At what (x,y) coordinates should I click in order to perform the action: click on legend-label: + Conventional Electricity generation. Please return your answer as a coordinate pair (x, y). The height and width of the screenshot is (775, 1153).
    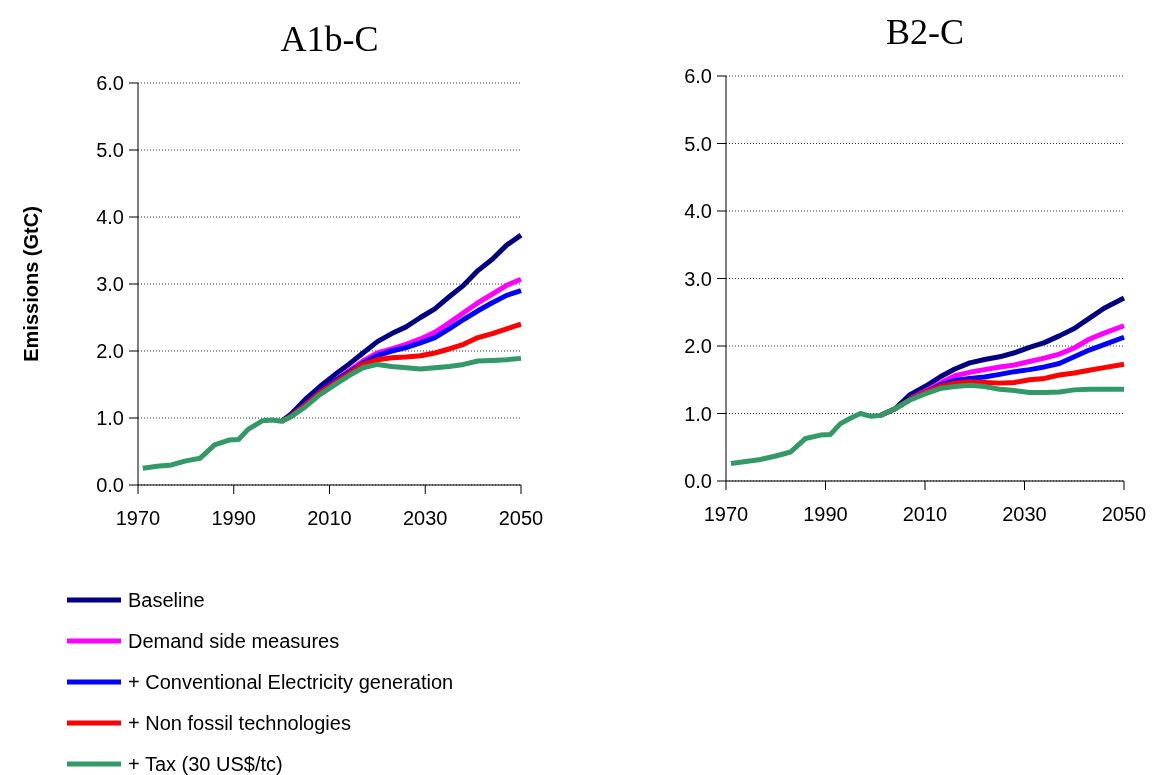
    Looking at the image, I should click on (291, 682).